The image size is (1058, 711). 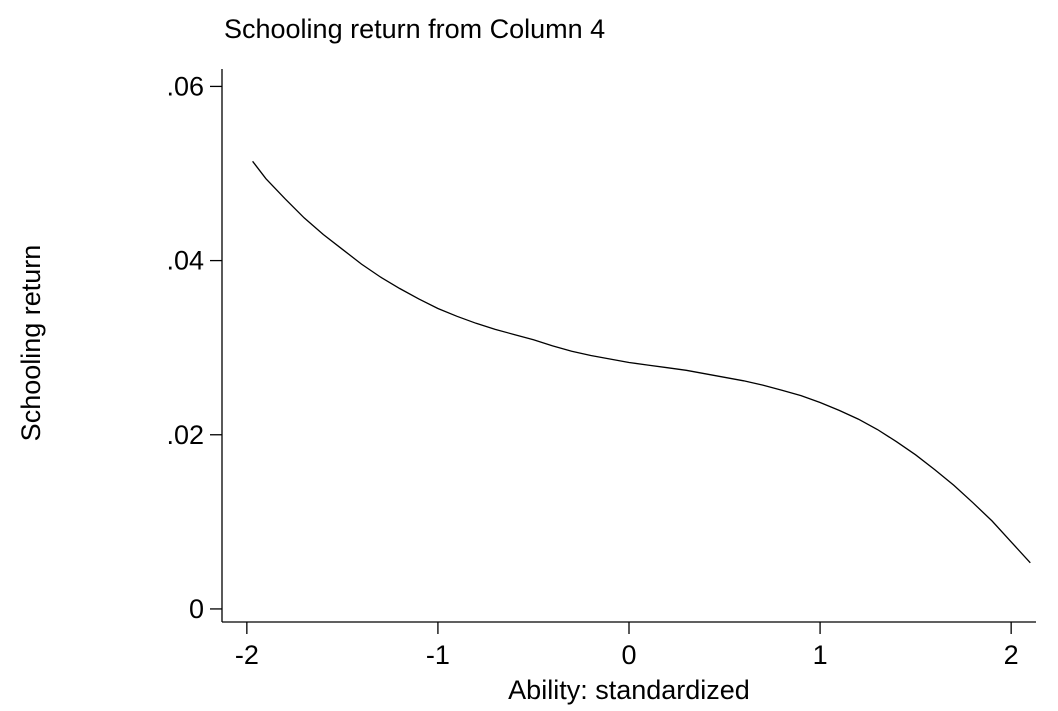 What do you see at coordinates (820, 655) in the screenshot?
I see `x-tick-label: 1` at bounding box center [820, 655].